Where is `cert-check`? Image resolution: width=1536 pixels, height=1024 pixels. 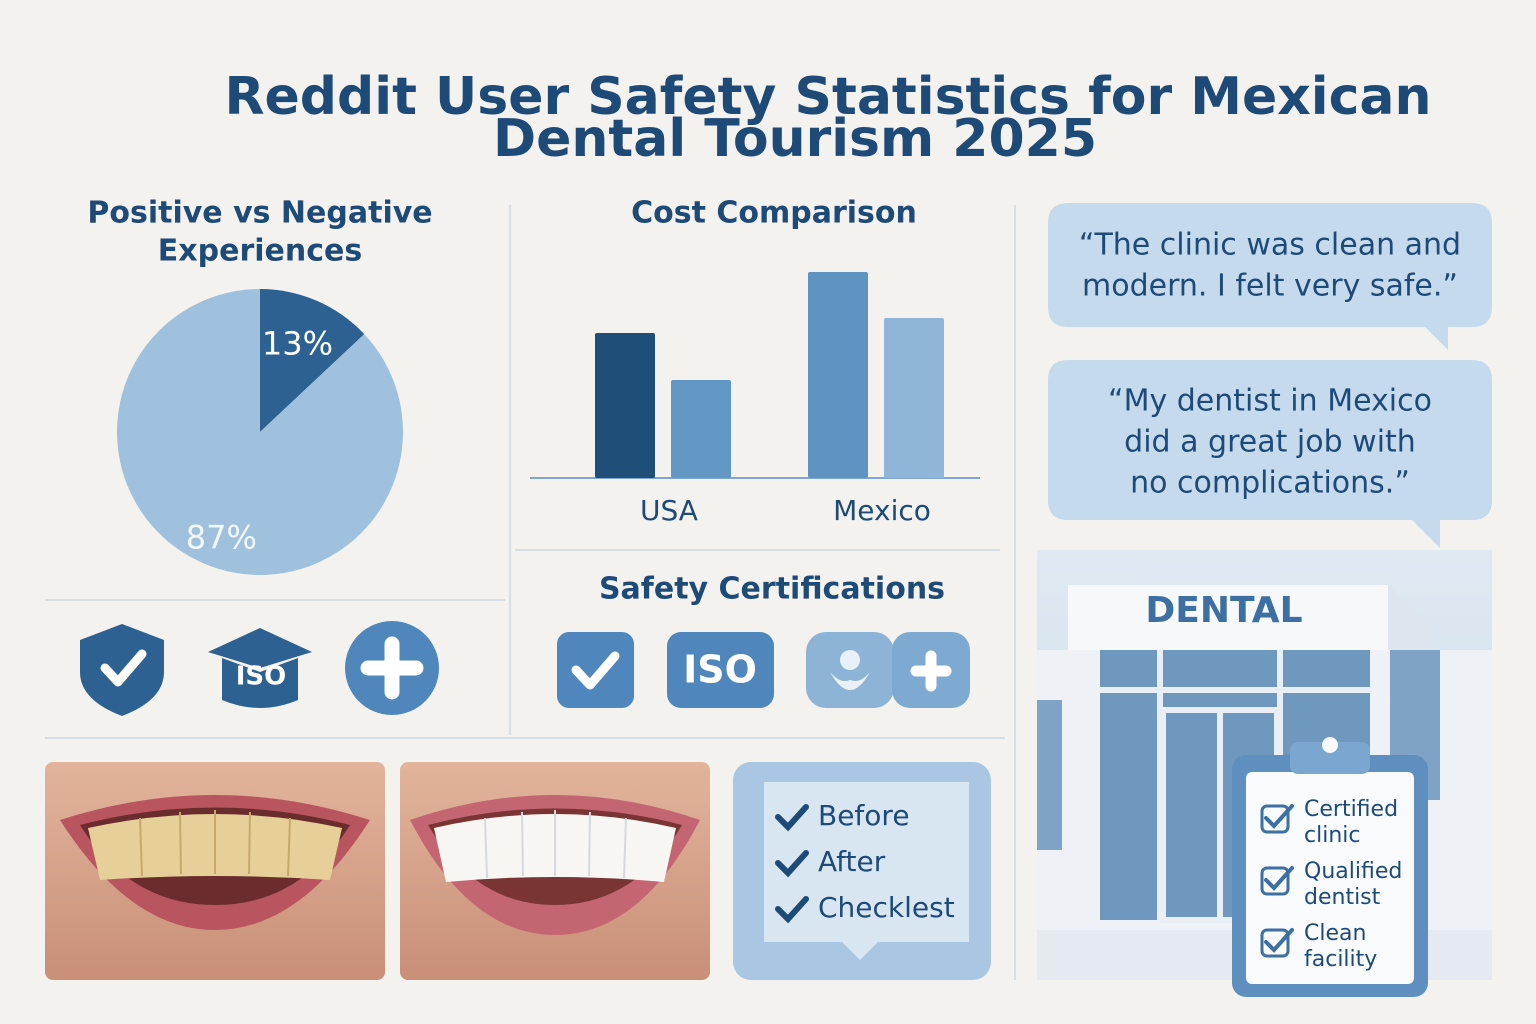 cert-check is located at coordinates (595, 670).